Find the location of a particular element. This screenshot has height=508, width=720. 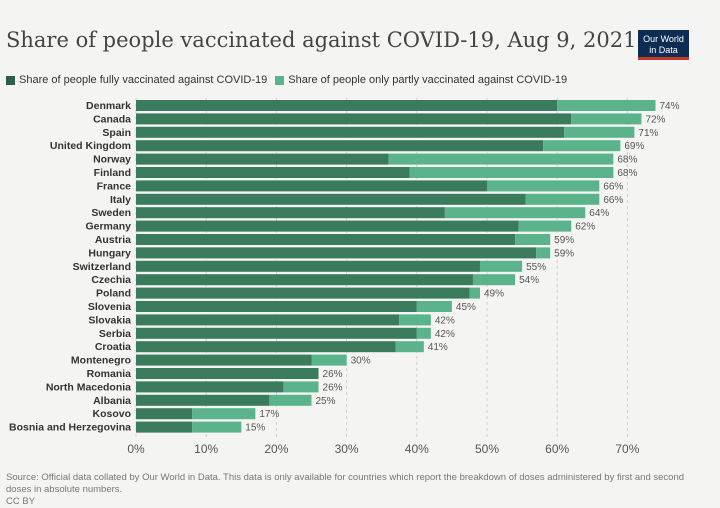

logo-line1: Our World is located at coordinates (663, 39).